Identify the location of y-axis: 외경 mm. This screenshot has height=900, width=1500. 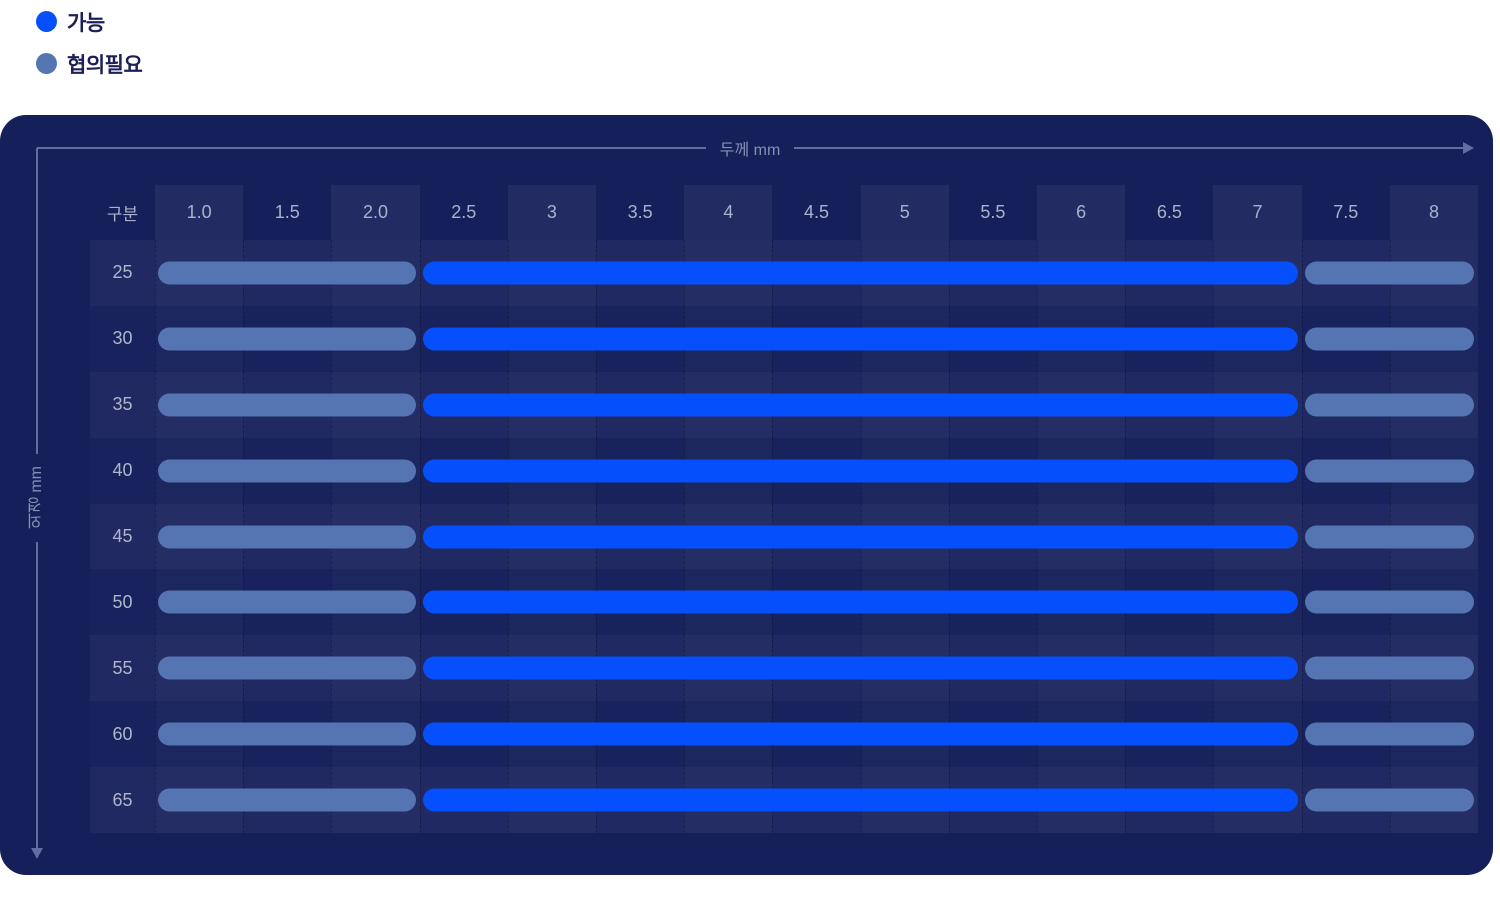
(36, 504).